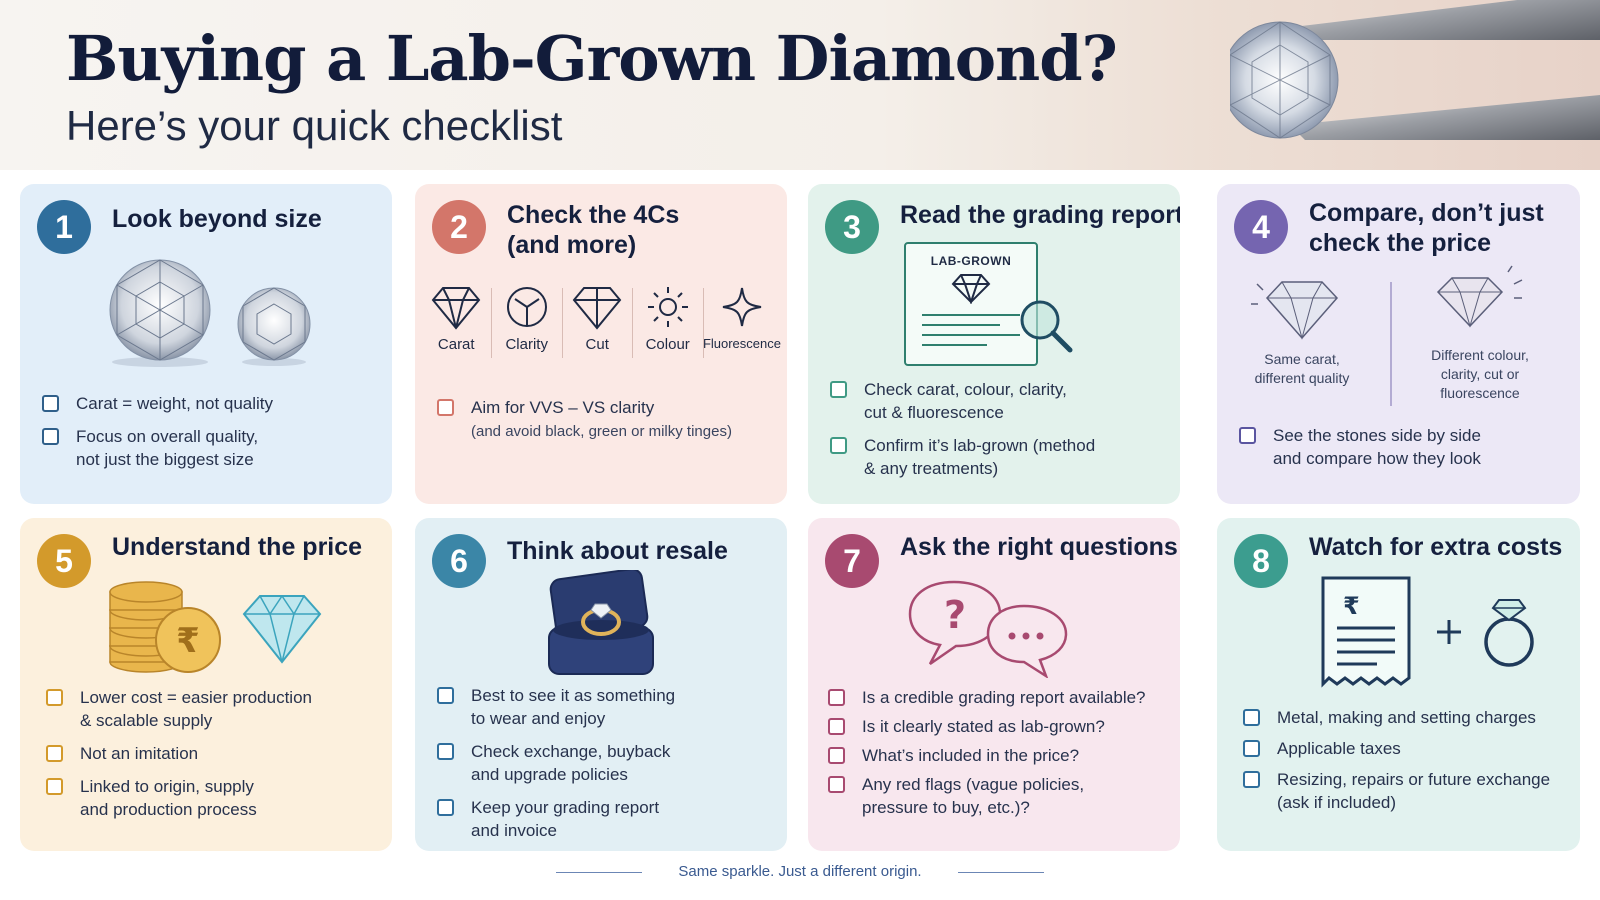 This screenshot has height=900, width=1600. What do you see at coordinates (314, 125) in the screenshot?
I see `page-subtitle: Here’s your quick checklist` at bounding box center [314, 125].